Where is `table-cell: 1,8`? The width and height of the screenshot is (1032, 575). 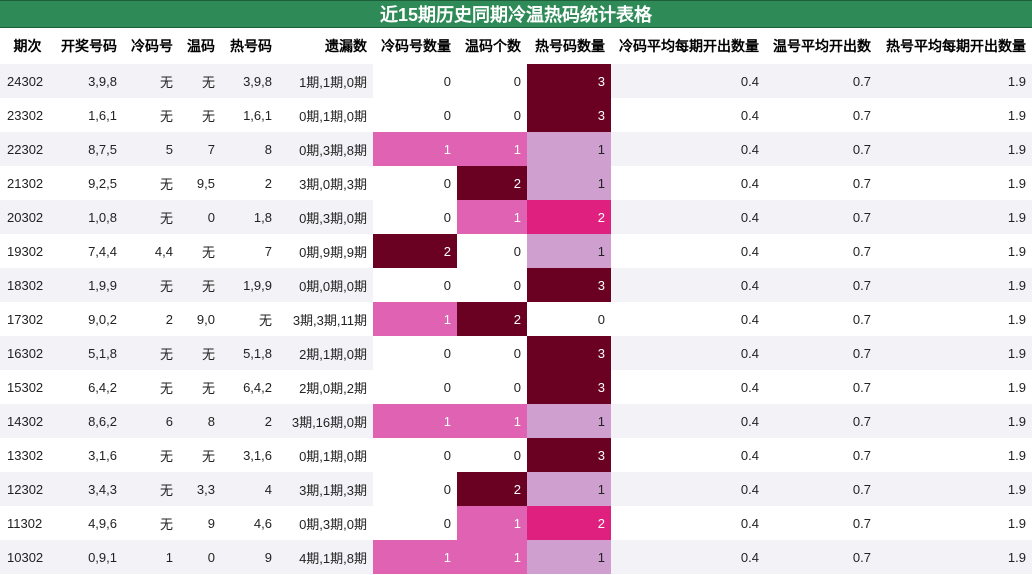 table-cell: 1,8 is located at coordinates (249, 217).